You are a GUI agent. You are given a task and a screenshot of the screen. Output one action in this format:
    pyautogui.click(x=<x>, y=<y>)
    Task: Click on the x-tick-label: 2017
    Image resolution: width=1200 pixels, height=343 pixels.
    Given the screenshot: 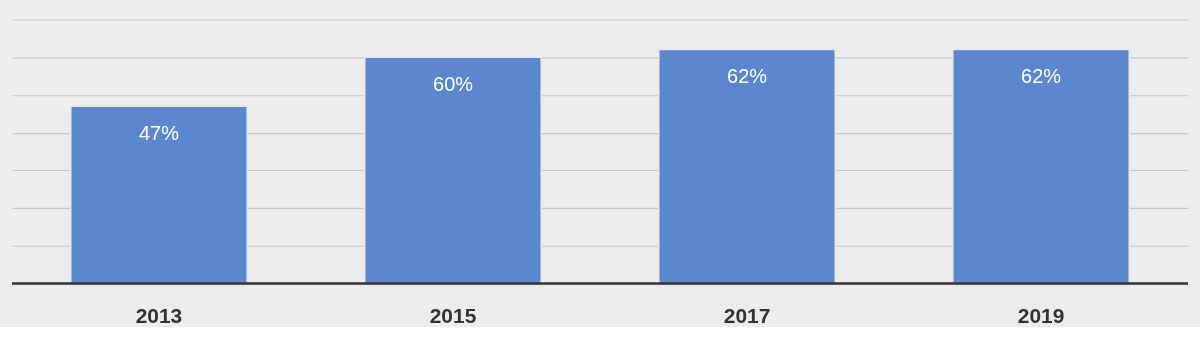 What is the action you would take?
    pyautogui.click(x=747, y=315)
    